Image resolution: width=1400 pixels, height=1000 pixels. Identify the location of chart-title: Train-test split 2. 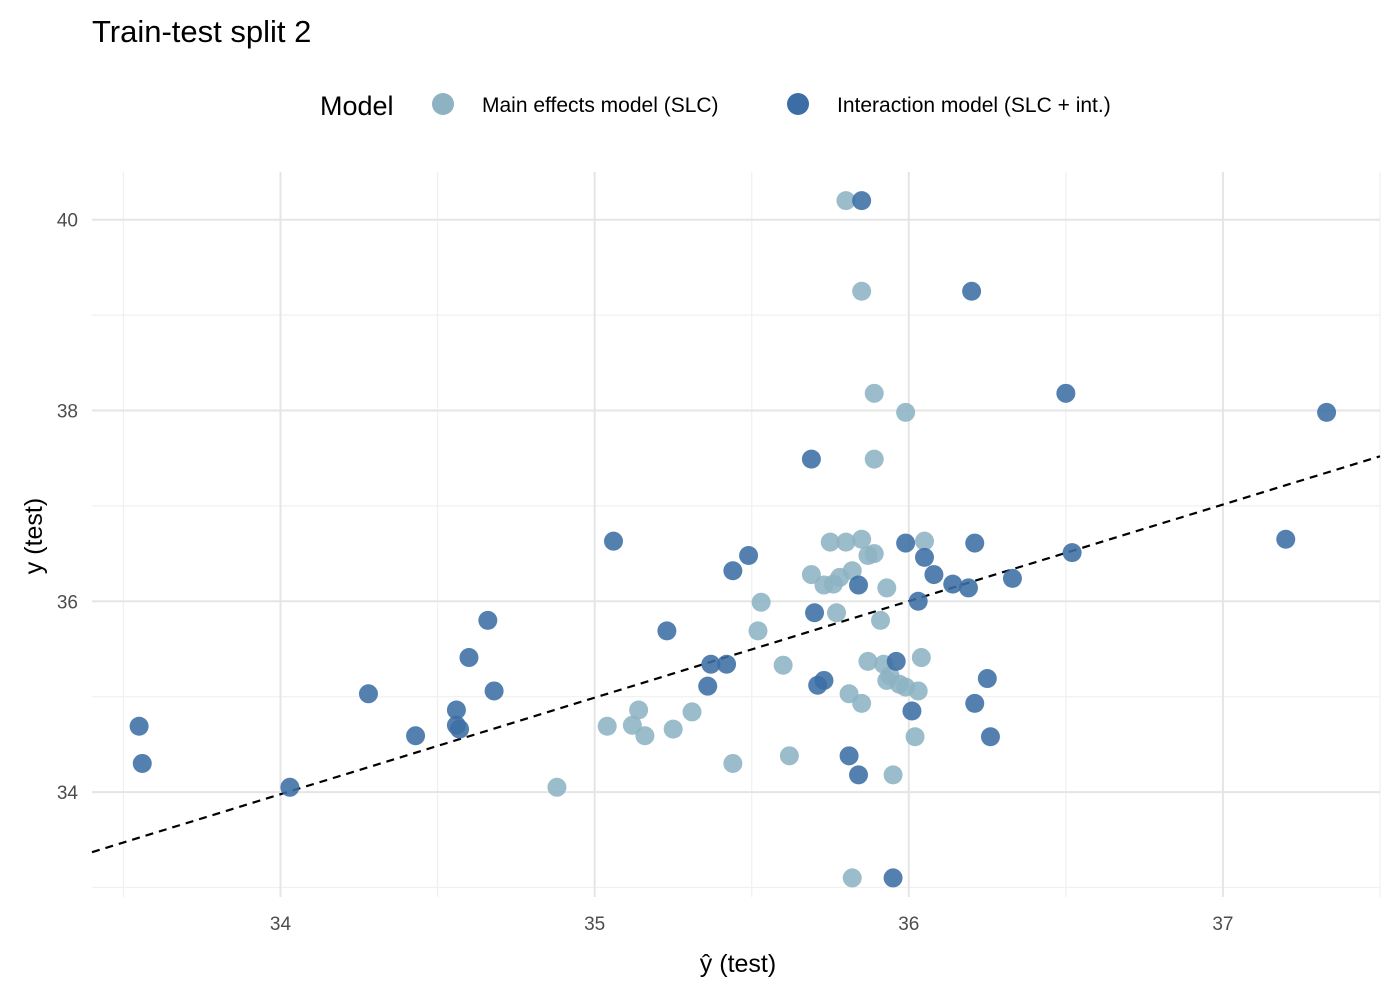
(201, 31).